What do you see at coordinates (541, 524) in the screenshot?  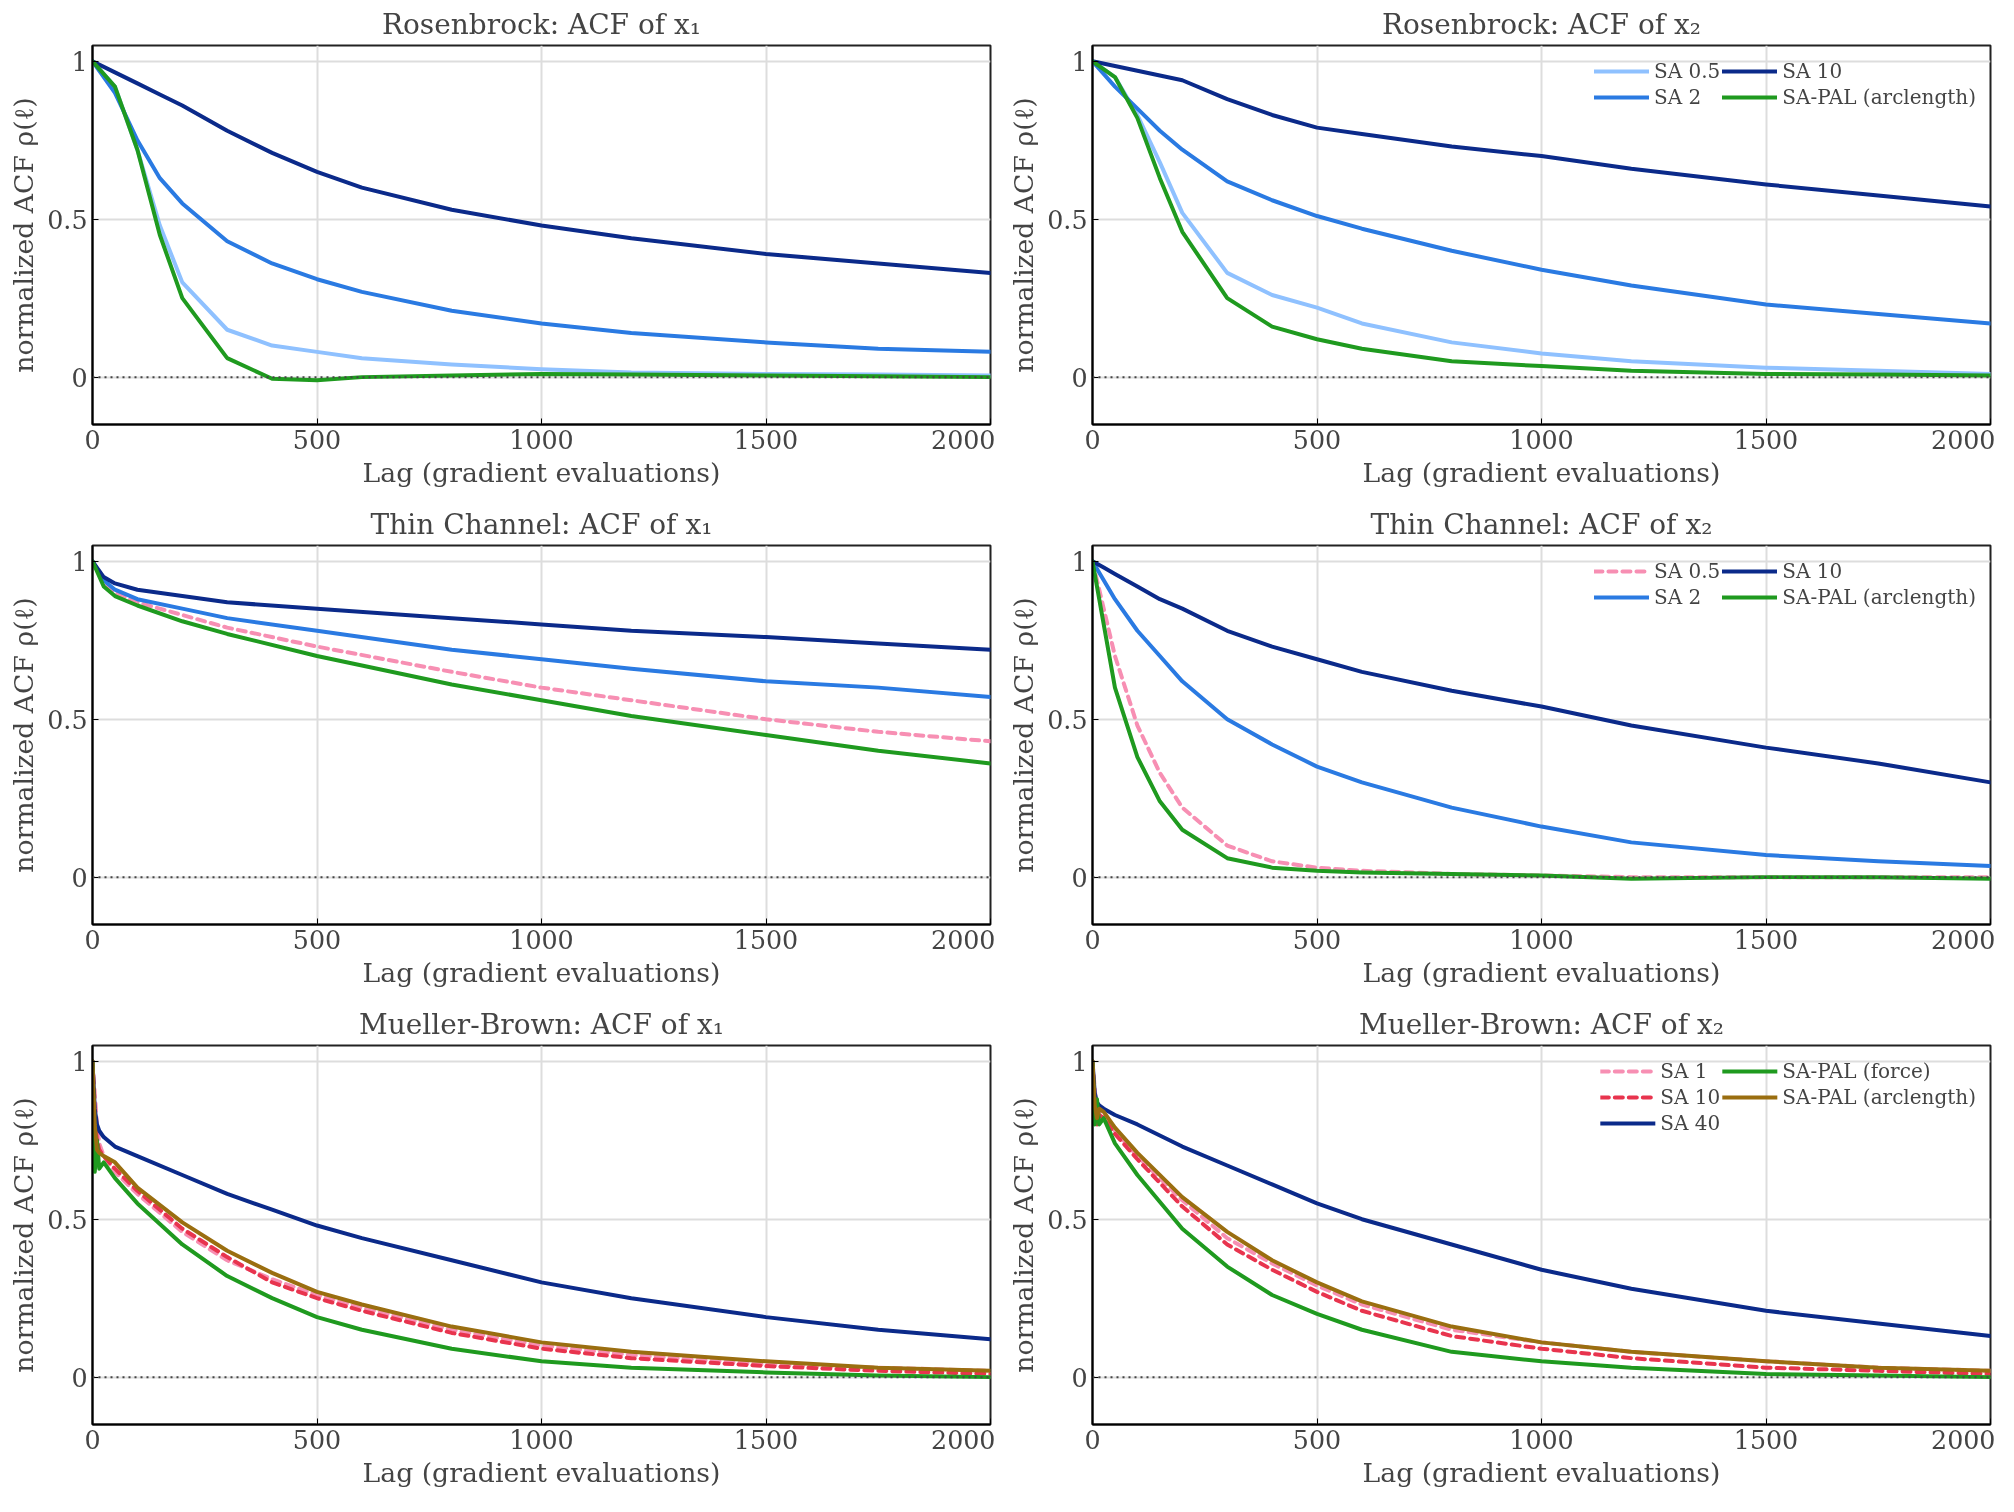 I see `chart-title: Thin Channel: ACF of x₁` at bounding box center [541, 524].